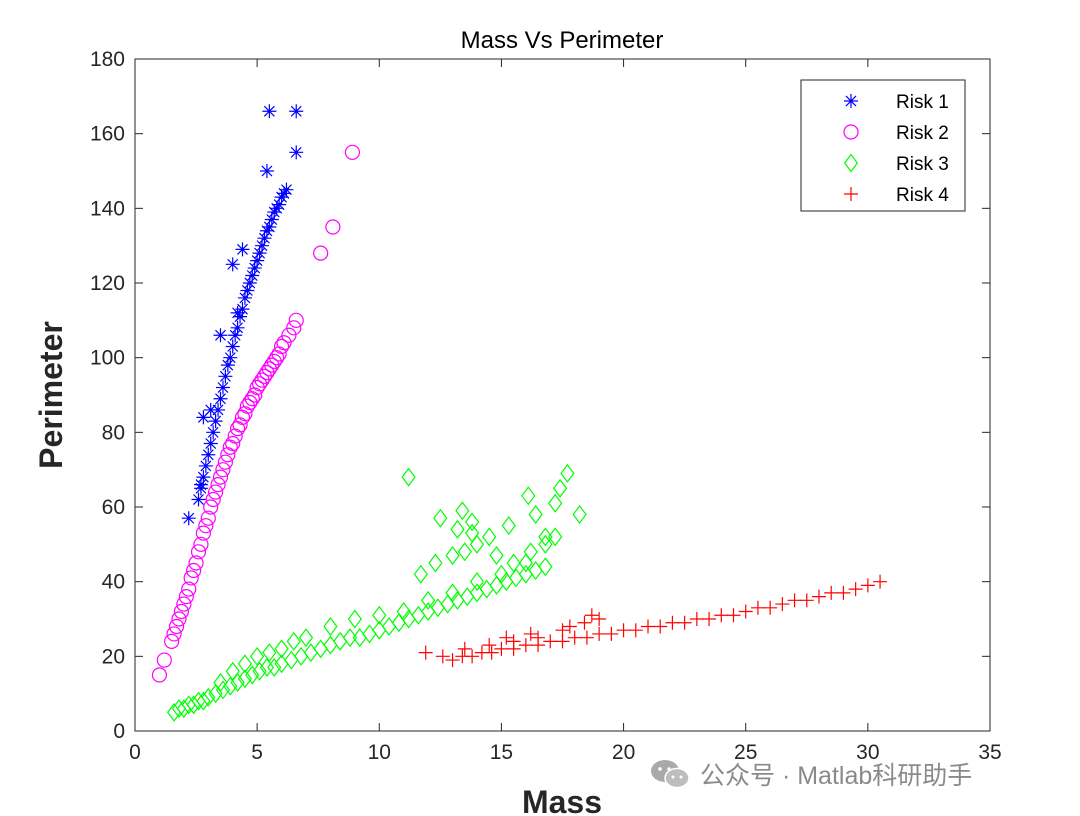 The width and height of the screenshot is (1080, 816). Describe the element at coordinates (562, 800) in the screenshot. I see `x-axis-label: Mass` at that location.